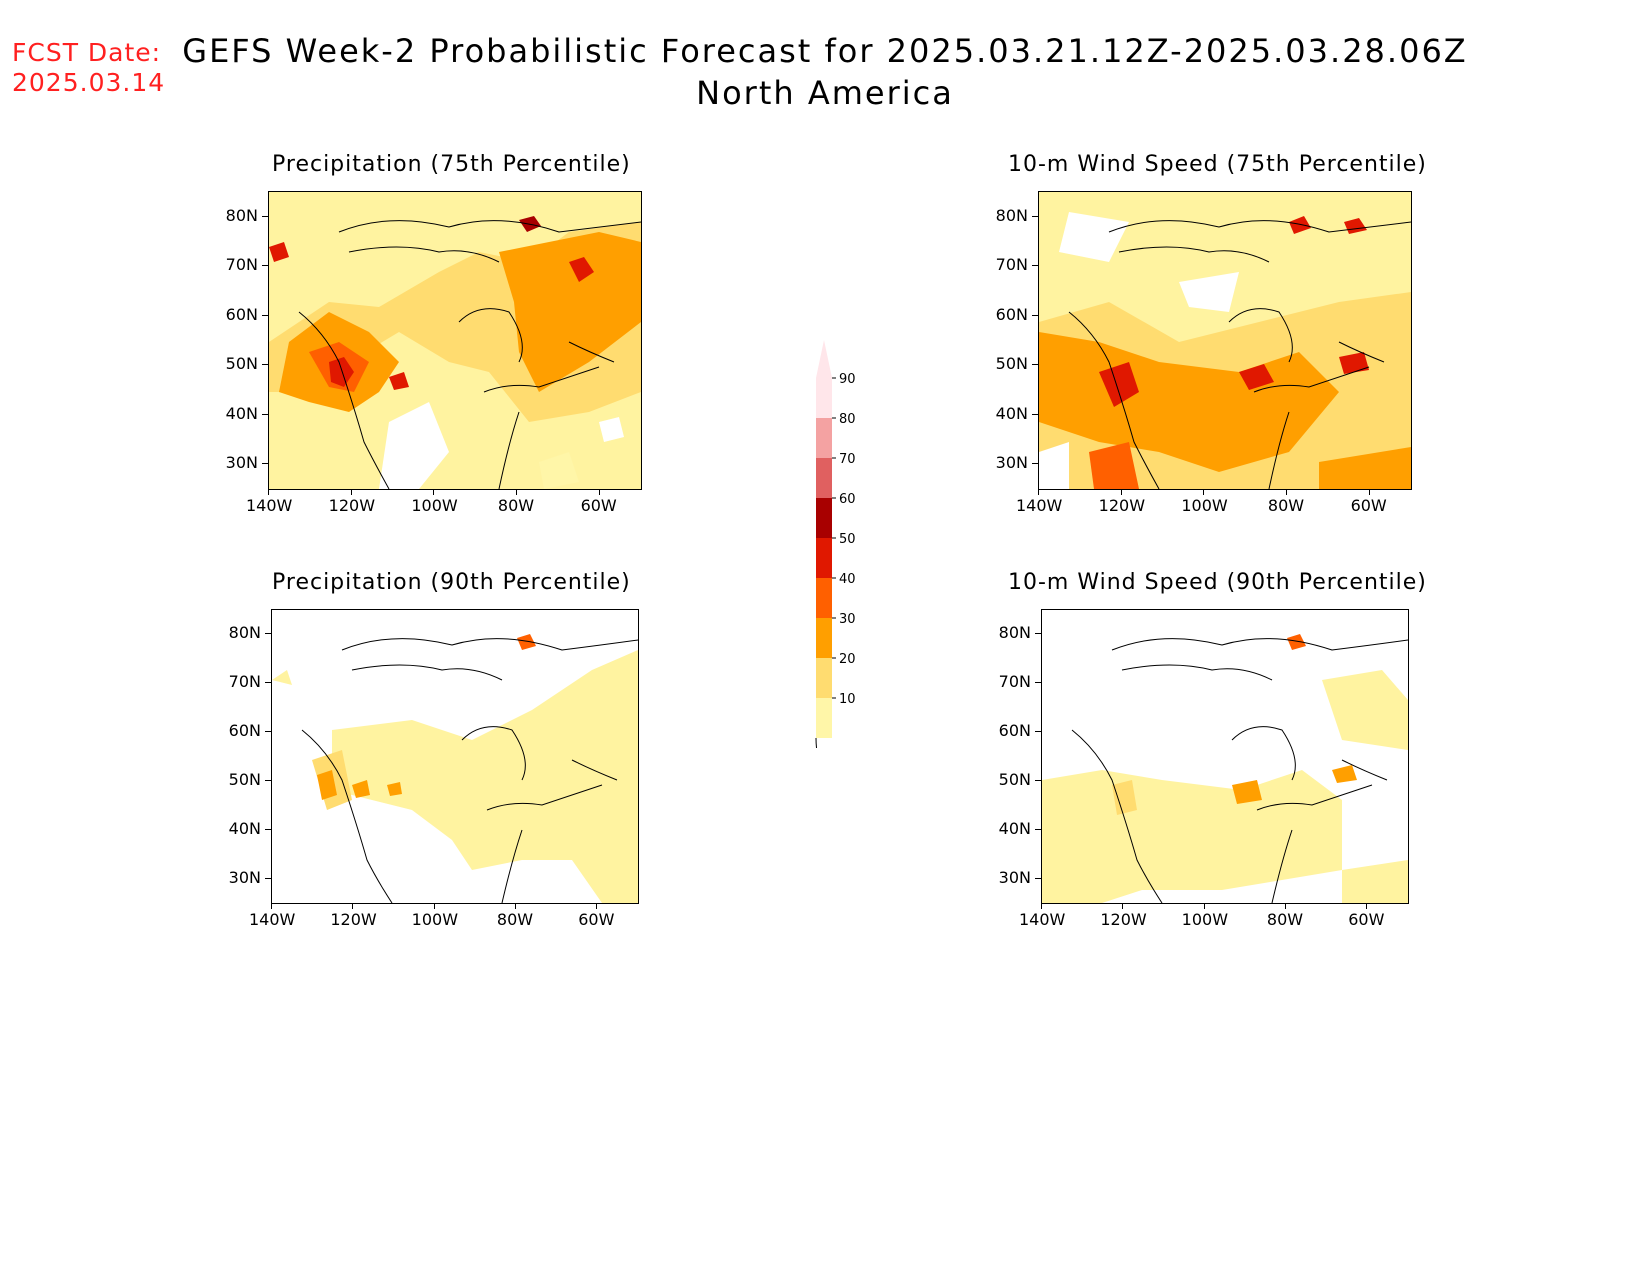 The image size is (1650, 1275). Describe the element at coordinates (847, 459) in the screenshot. I see `colorbar-label: 70` at that location.